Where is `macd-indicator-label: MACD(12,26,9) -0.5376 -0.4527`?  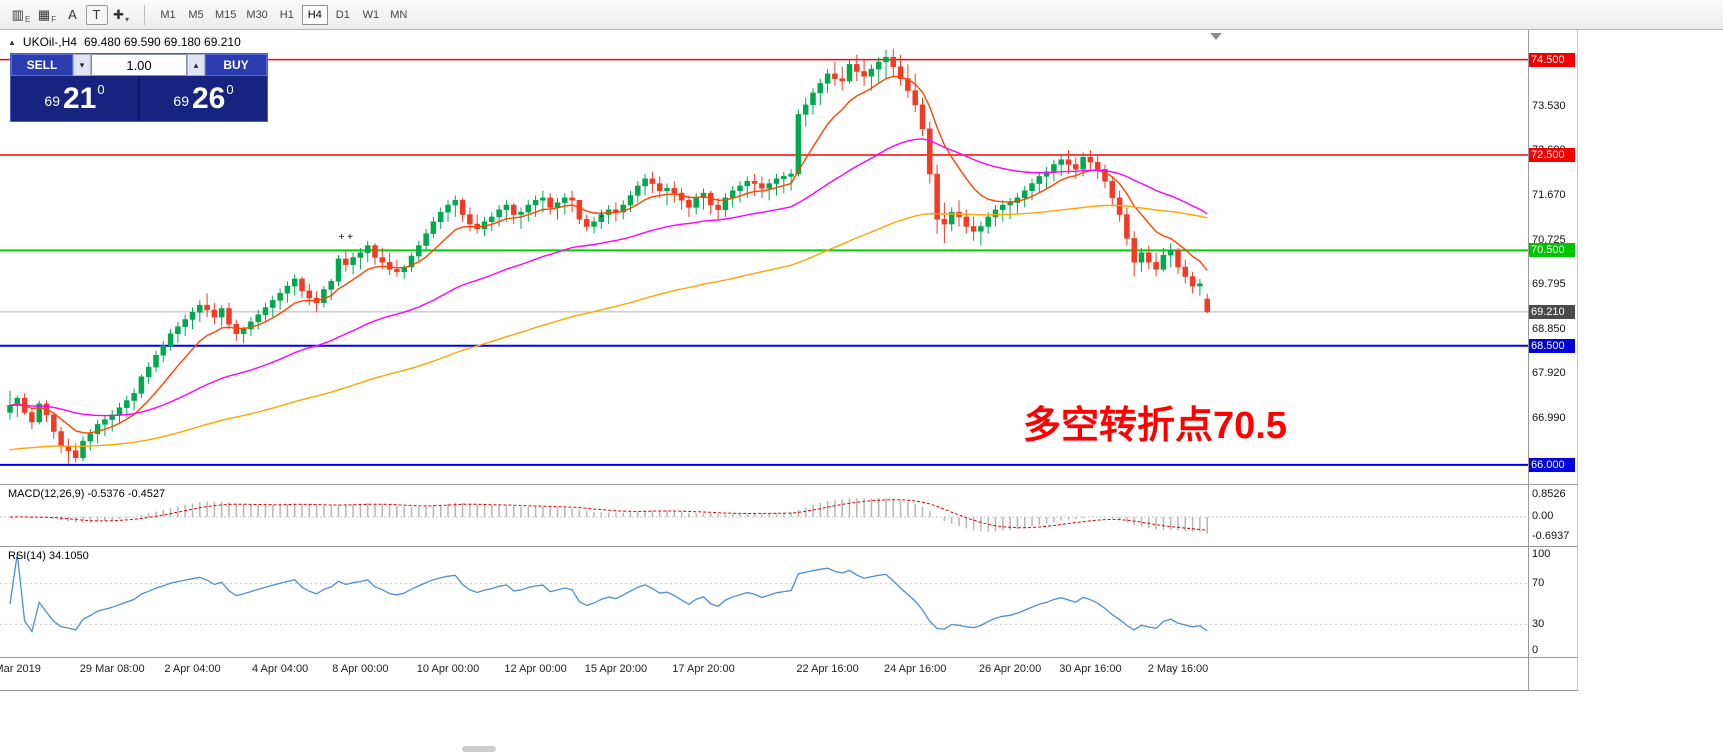 macd-indicator-label: MACD(12,26,9) -0.5376 -0.4527 is located at coordinates (87, 494).